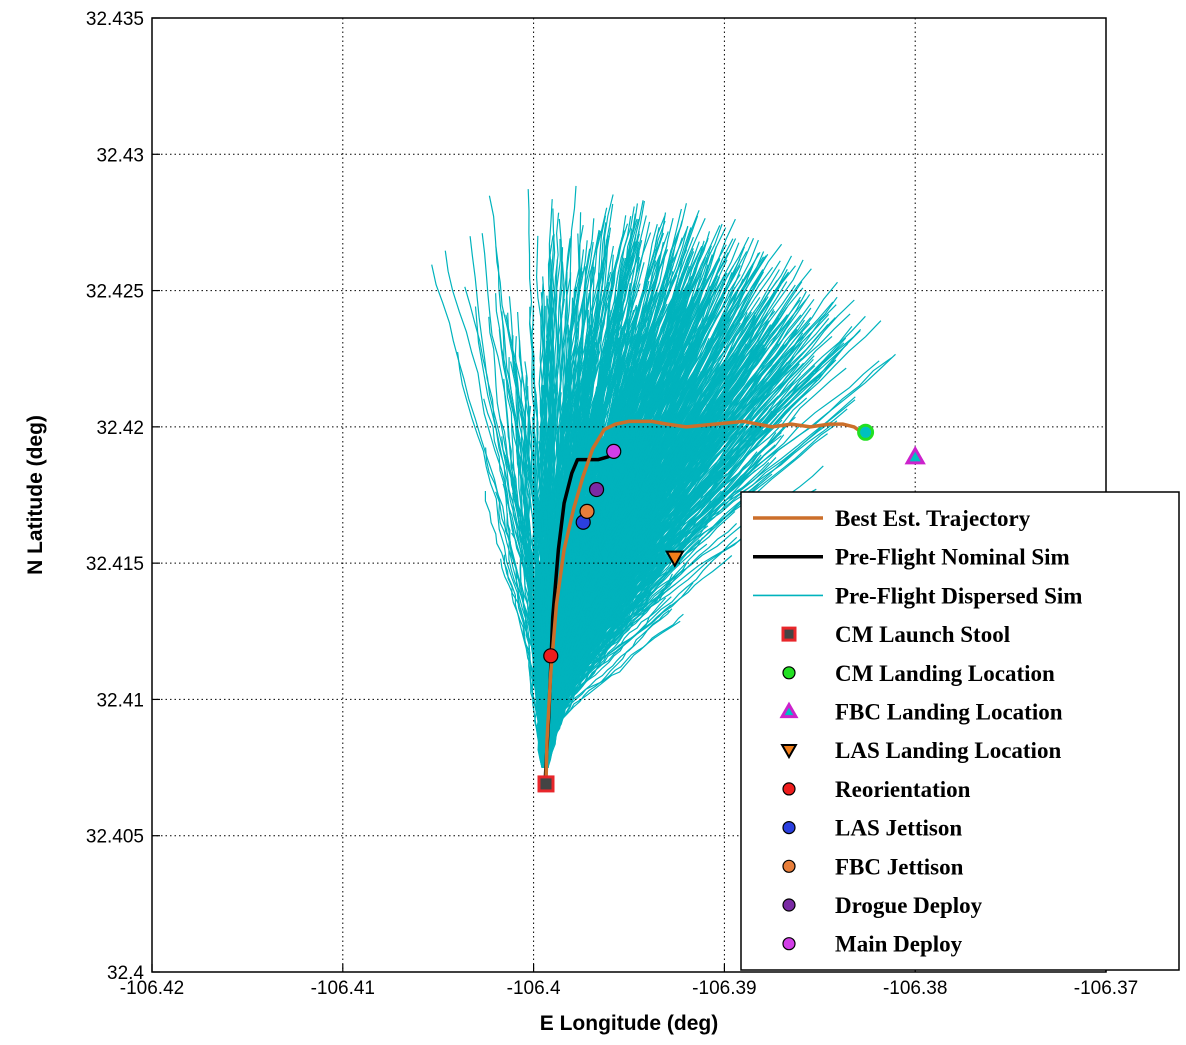  What do you see at coordinates (866, 432) in the screenshot?
I see `cm-landing-location-marker` at bounding box center [866, 432].